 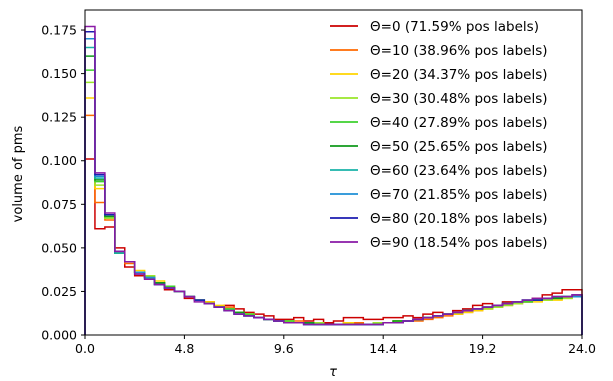 What do you see at coordinates (459, 147) in the screenshot?
I see `legend-label-5: Θ=50 (25.65% pos labels)` at bounding box center [459, 147].